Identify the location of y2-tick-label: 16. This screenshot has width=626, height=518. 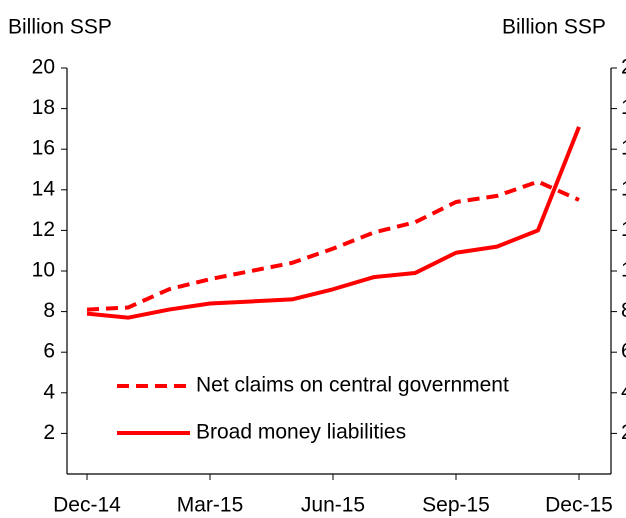
(623, 148).